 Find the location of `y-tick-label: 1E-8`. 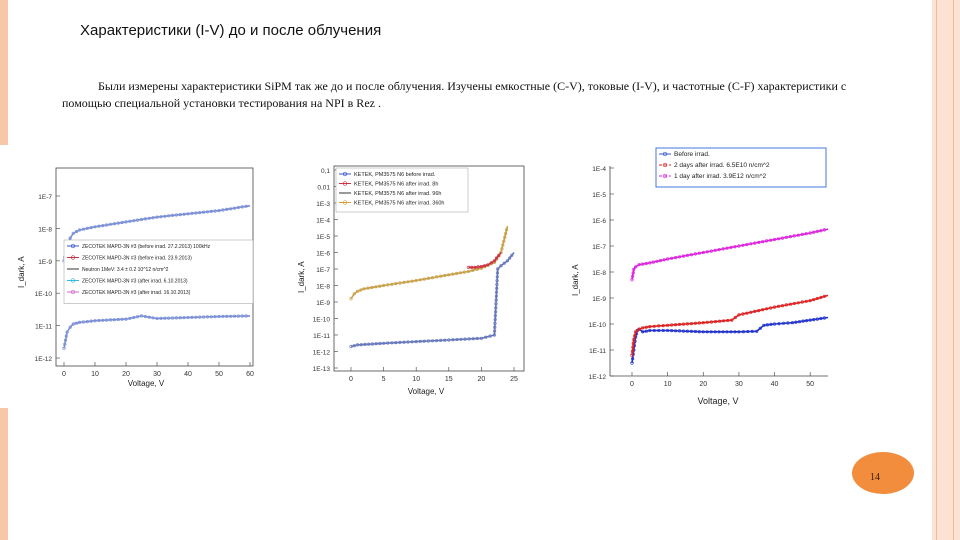

y-tick-label: 1E-8 is located at coordinates (323, 287).